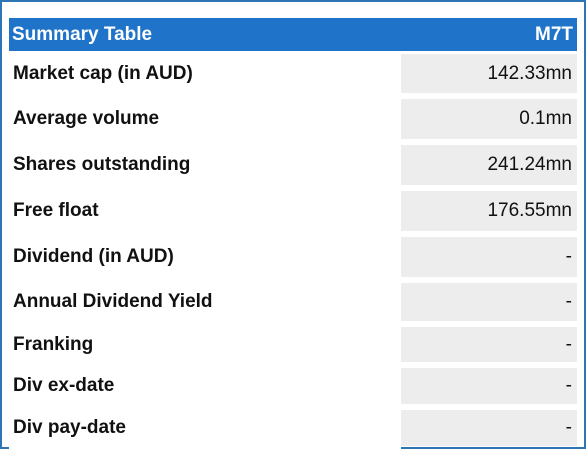 This screenshot has width=586, height=449. I want to click on table-title: Summary Table, so click(82, 34).